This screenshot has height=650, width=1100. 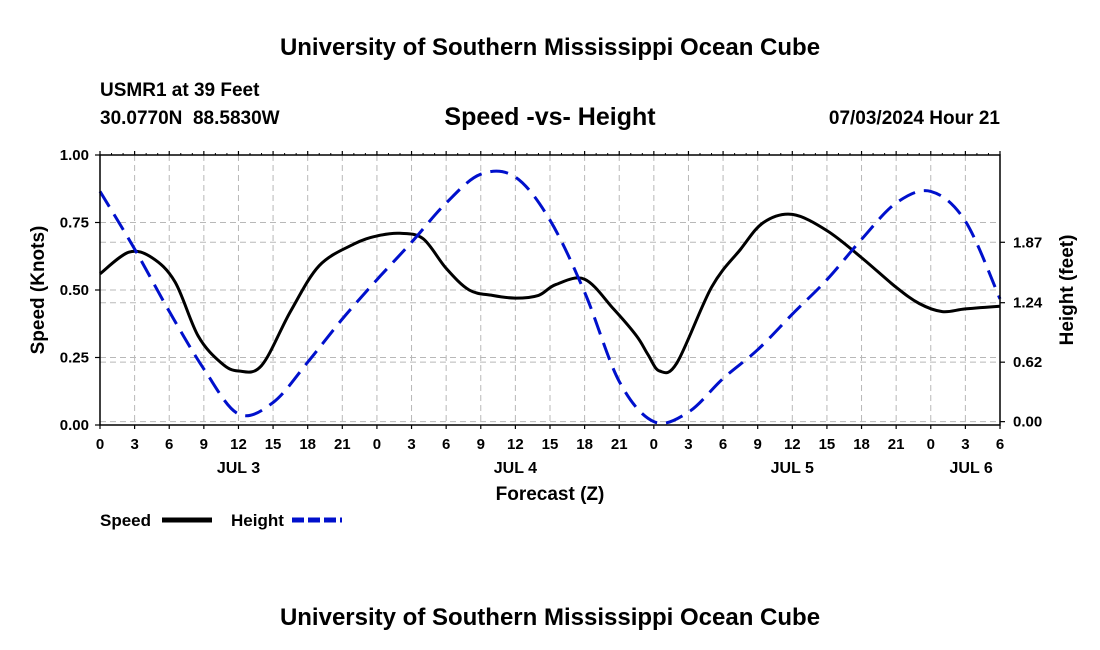 What do you see at coordinates (74, 290) in the screenshot?
I see `y-tick-label: 0.50` at bounding box center [74, 290].